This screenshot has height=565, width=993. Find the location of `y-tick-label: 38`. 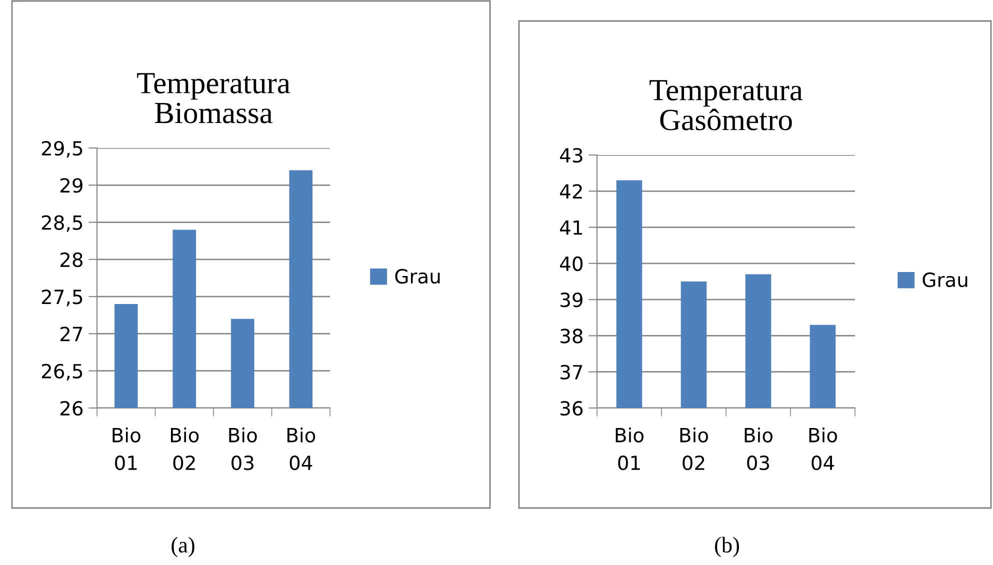

y-tick-label: 38 is located at coordinates (571, 336).